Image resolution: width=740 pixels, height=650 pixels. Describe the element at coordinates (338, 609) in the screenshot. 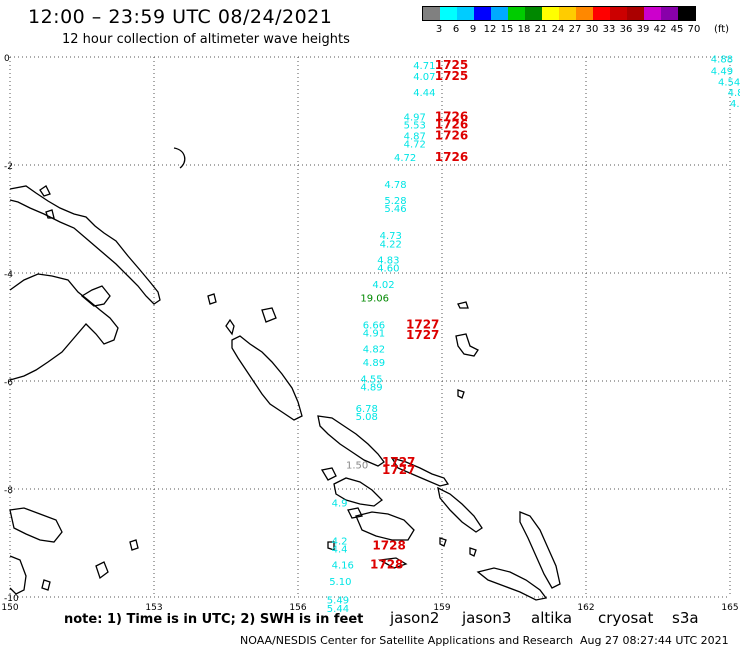

I see `wave-height-value: 5.44` at that location.